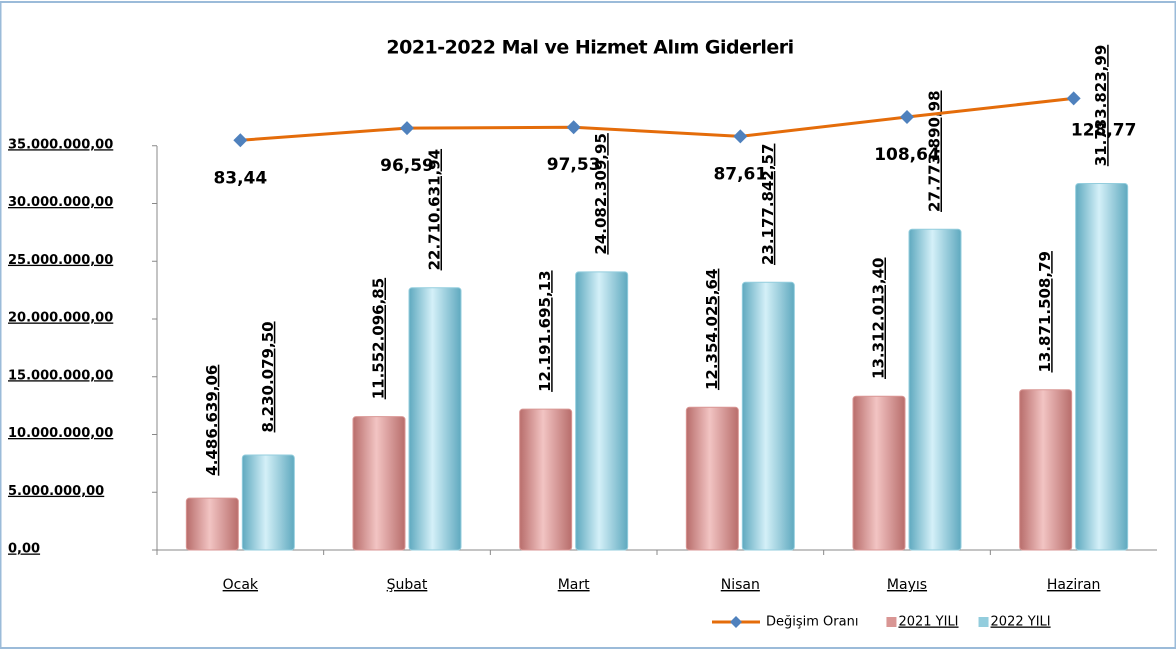 The height and width of the screenshot is (649, 1176). I want to click on value-label: 11.552.096,85, so click(379, 338).